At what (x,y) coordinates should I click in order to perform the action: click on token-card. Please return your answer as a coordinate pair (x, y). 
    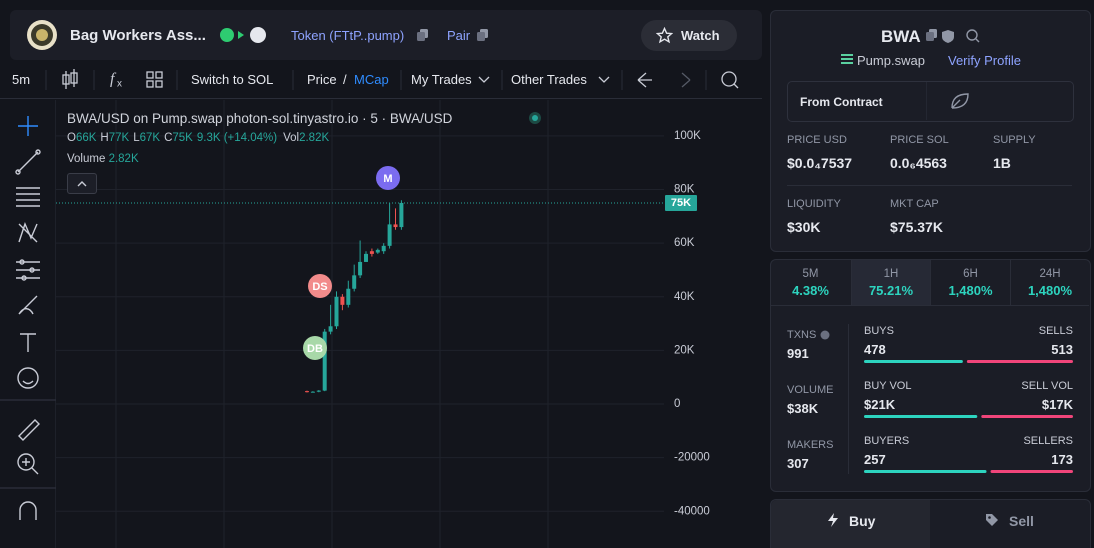
    Looking at the image, I should click on (930, 131).